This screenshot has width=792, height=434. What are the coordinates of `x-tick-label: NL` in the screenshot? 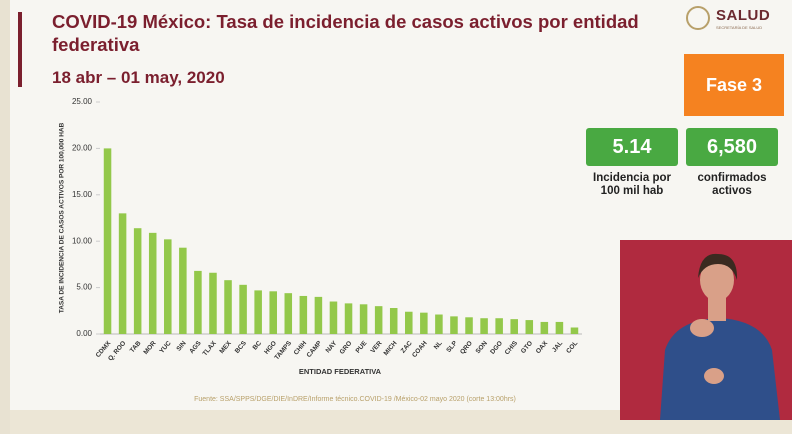 It's located at (438, 345).